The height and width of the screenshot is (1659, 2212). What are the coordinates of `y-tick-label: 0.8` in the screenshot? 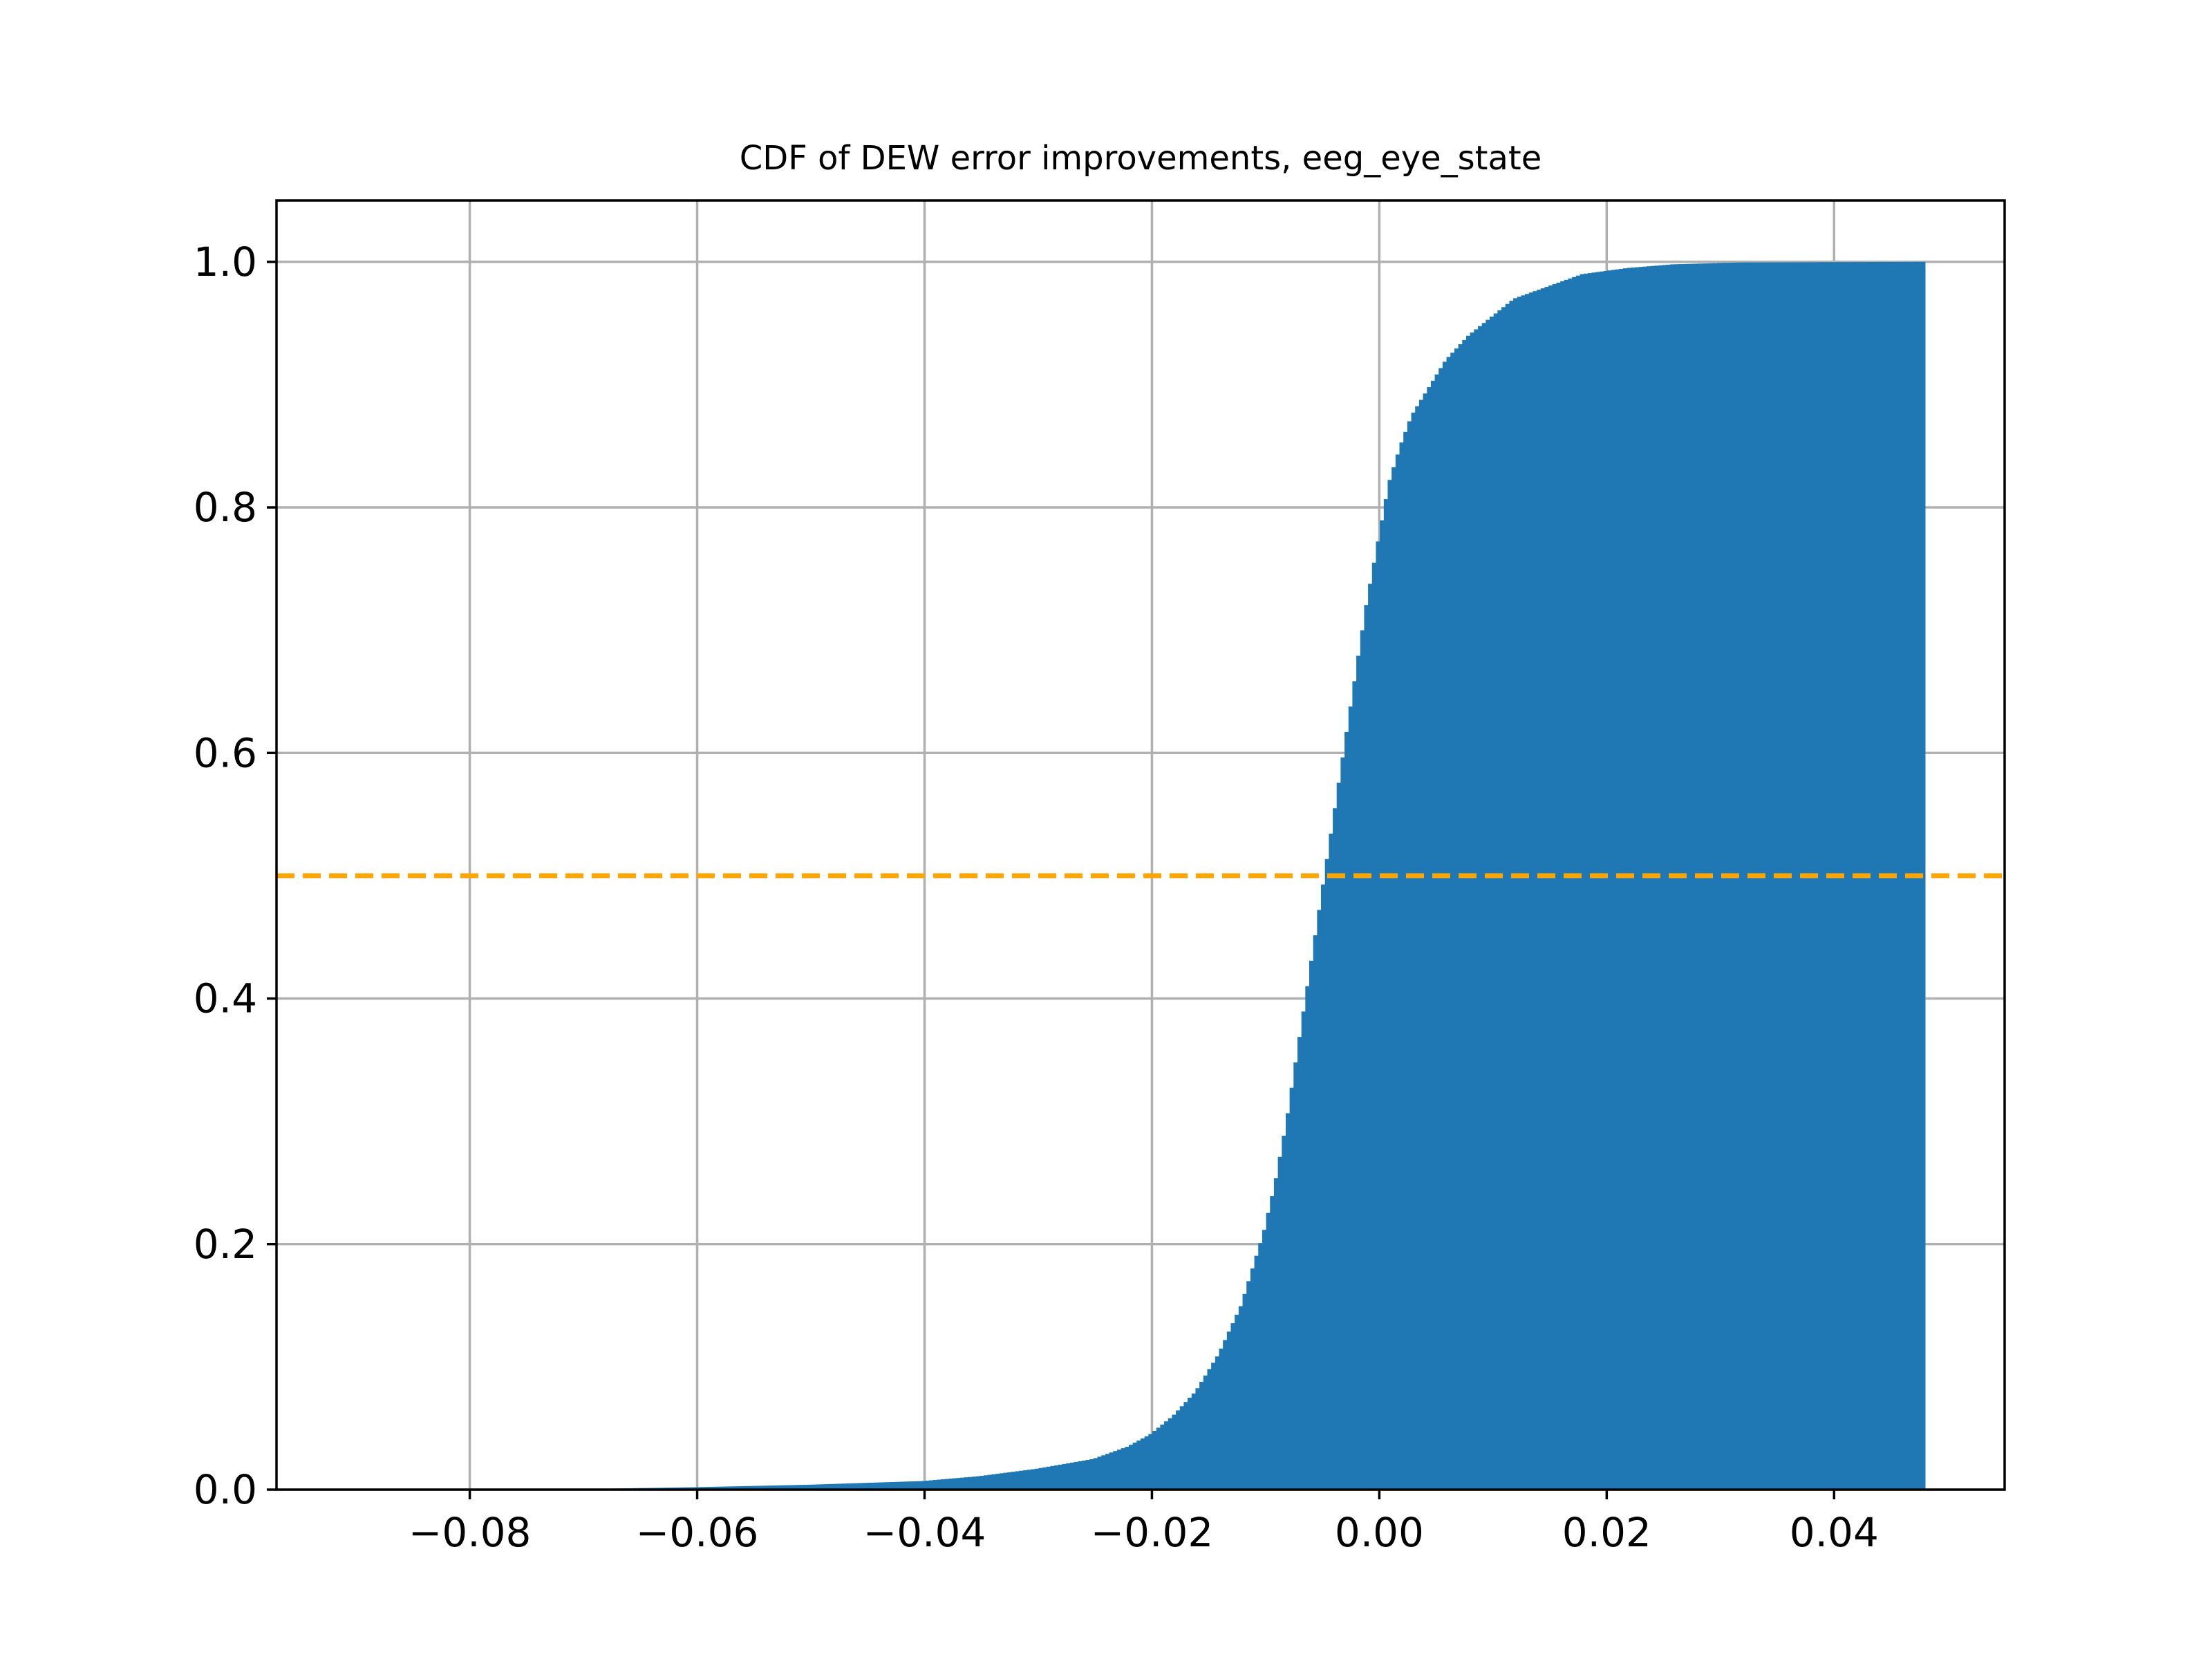 It's located at (225, 508).